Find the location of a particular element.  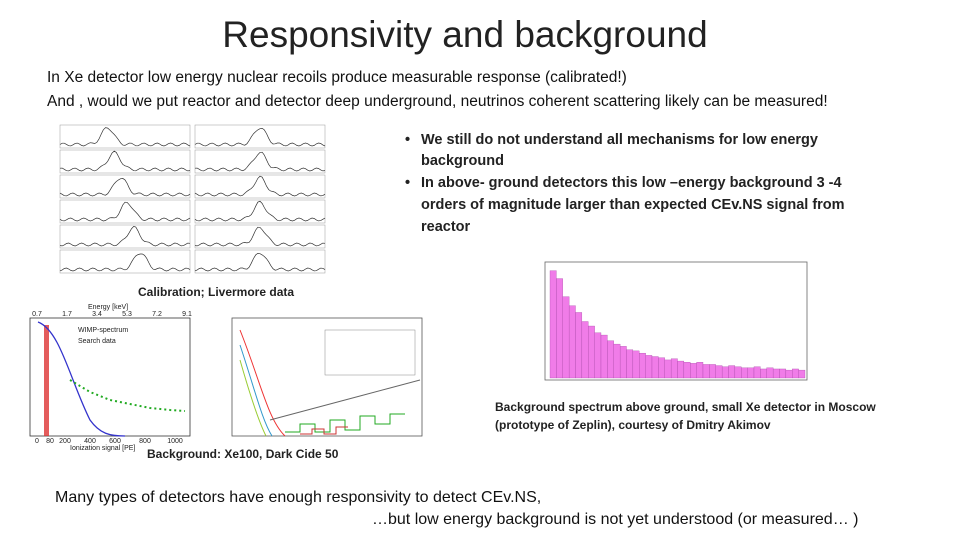

tick-label: 3.4 is located at coordinates (97, 314).